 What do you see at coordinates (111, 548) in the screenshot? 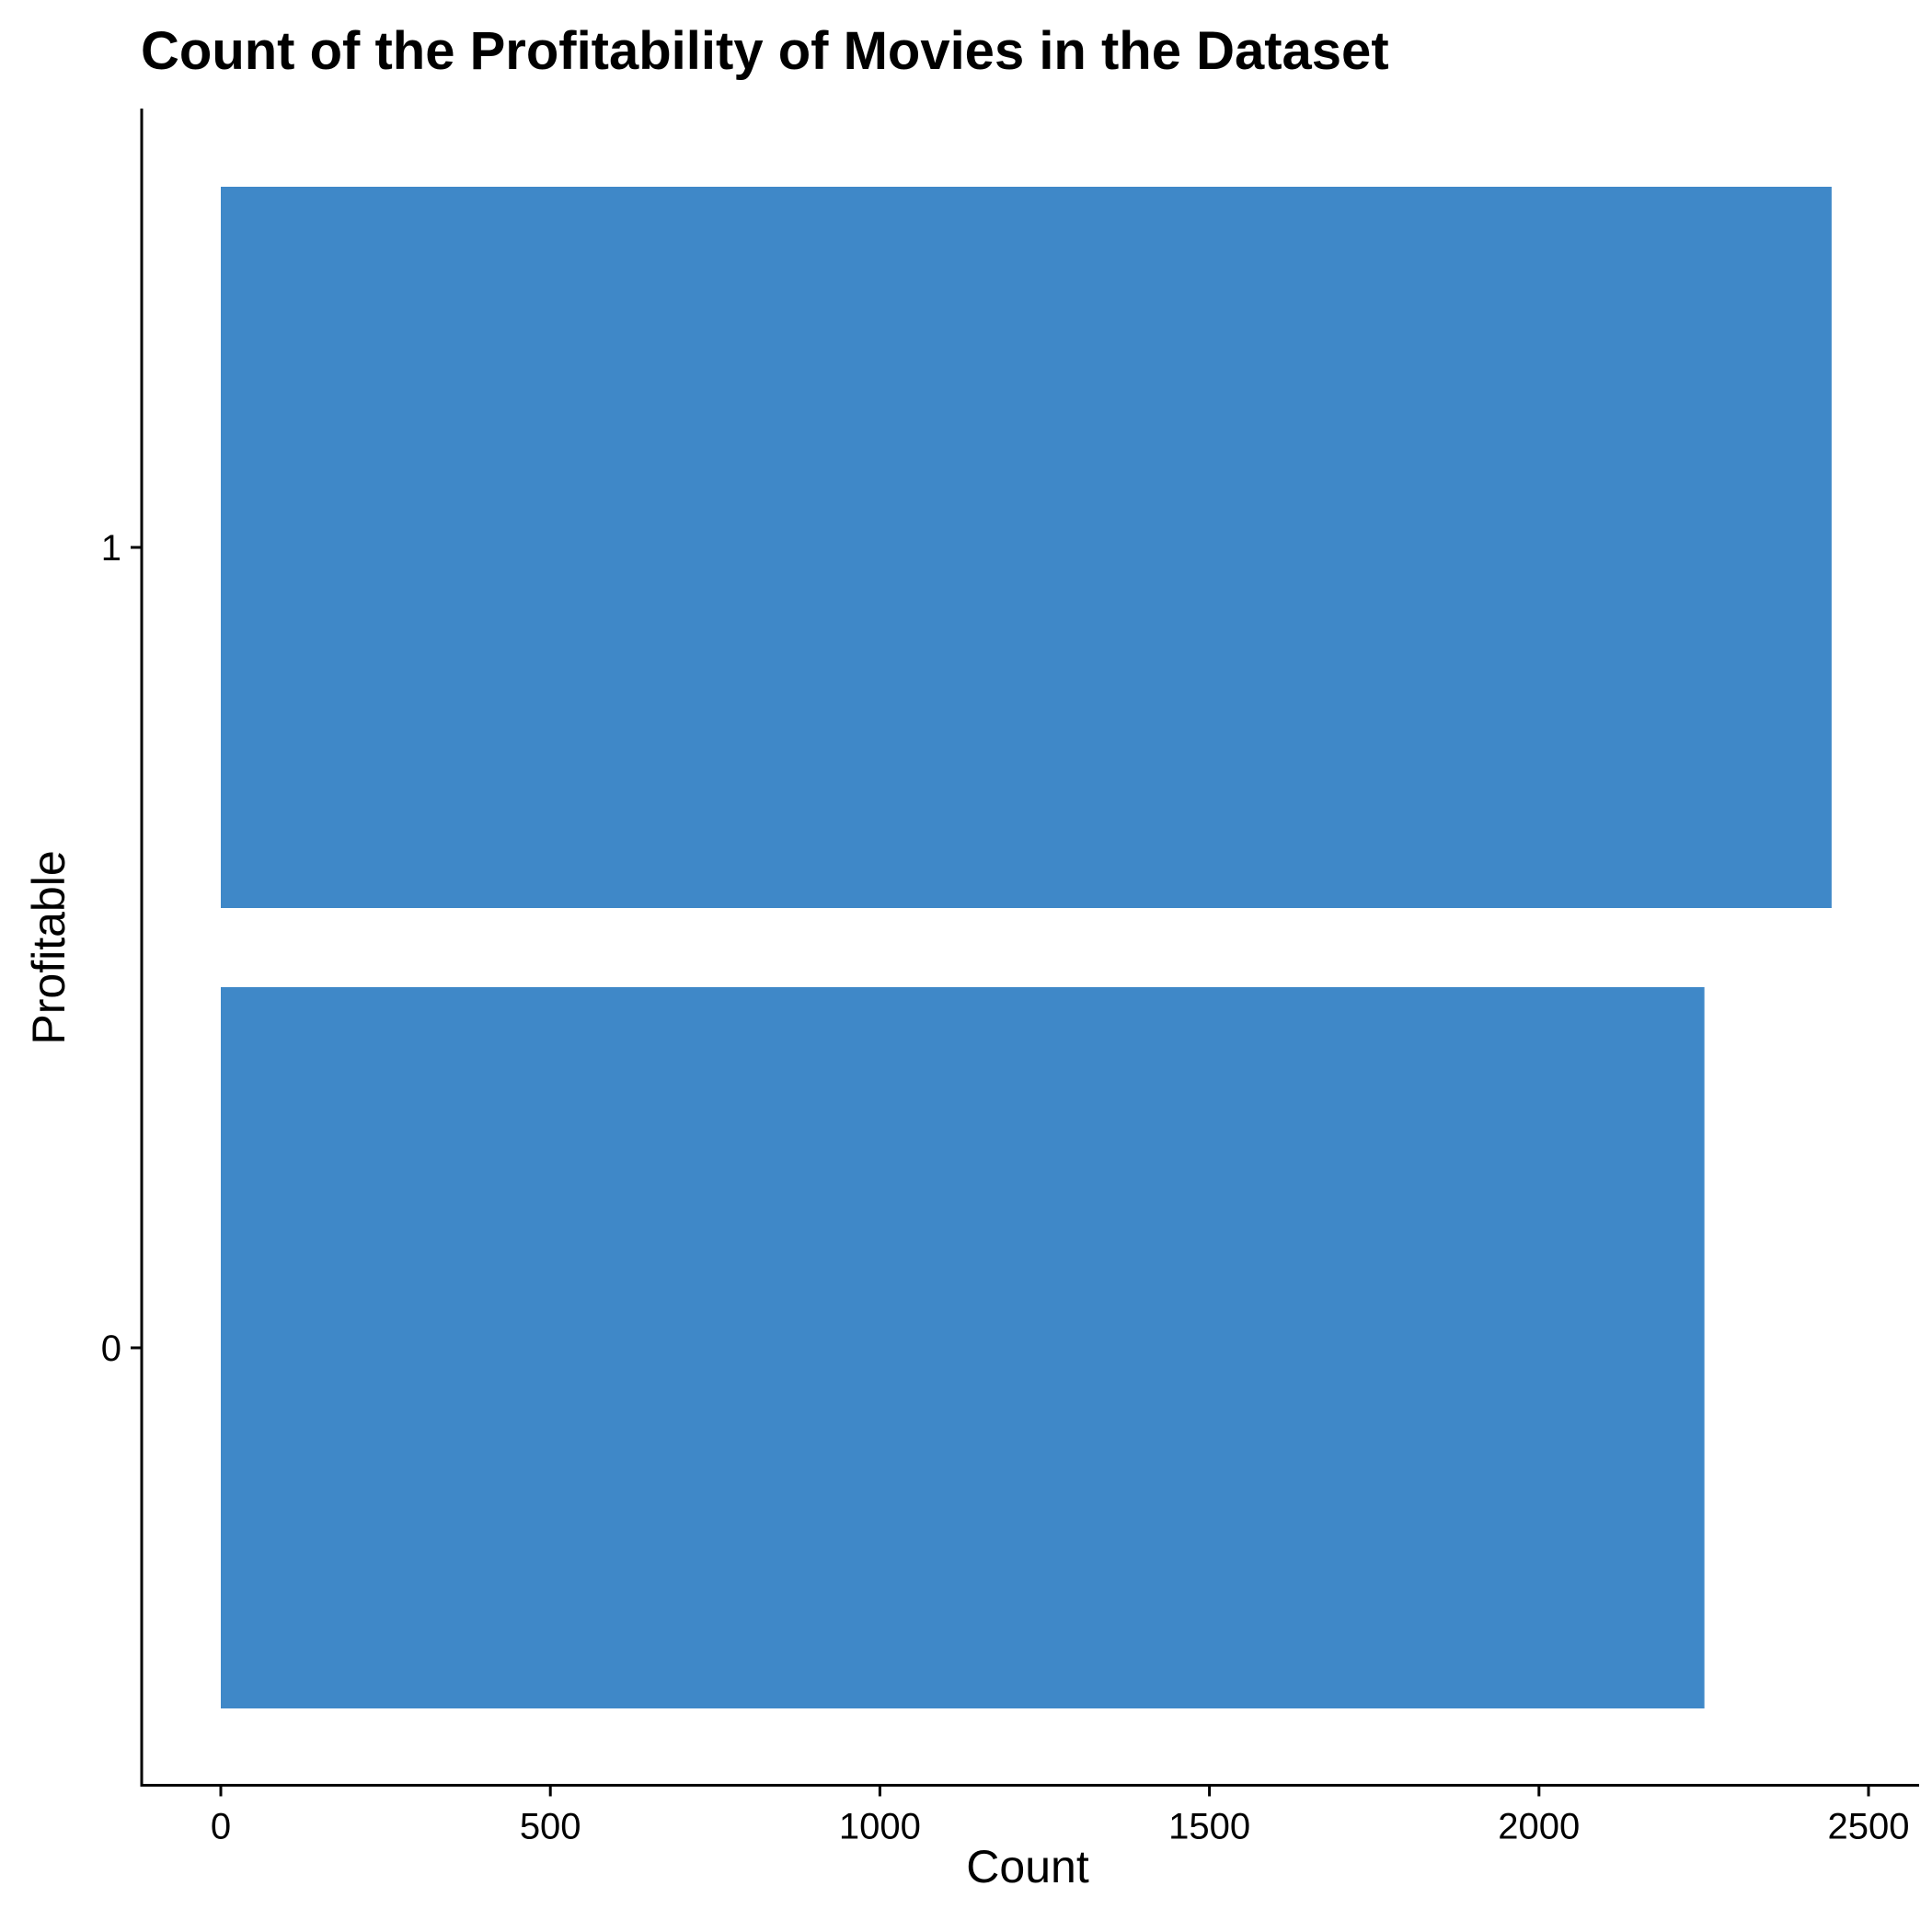
I see `y-tick-label: 1` at bounding box center [111, 548].